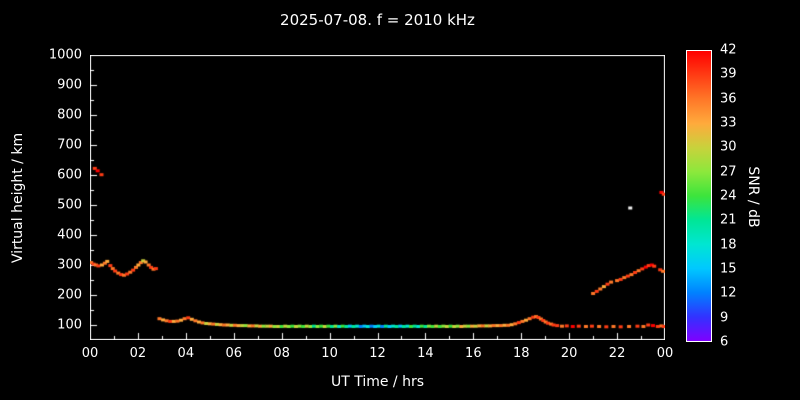 The image size is (800, 400). What do you see at coordinates (377, 382) in the screenshot?
I see `x-axis-label: UT Time / hrs` at bounding box center [377, 382].